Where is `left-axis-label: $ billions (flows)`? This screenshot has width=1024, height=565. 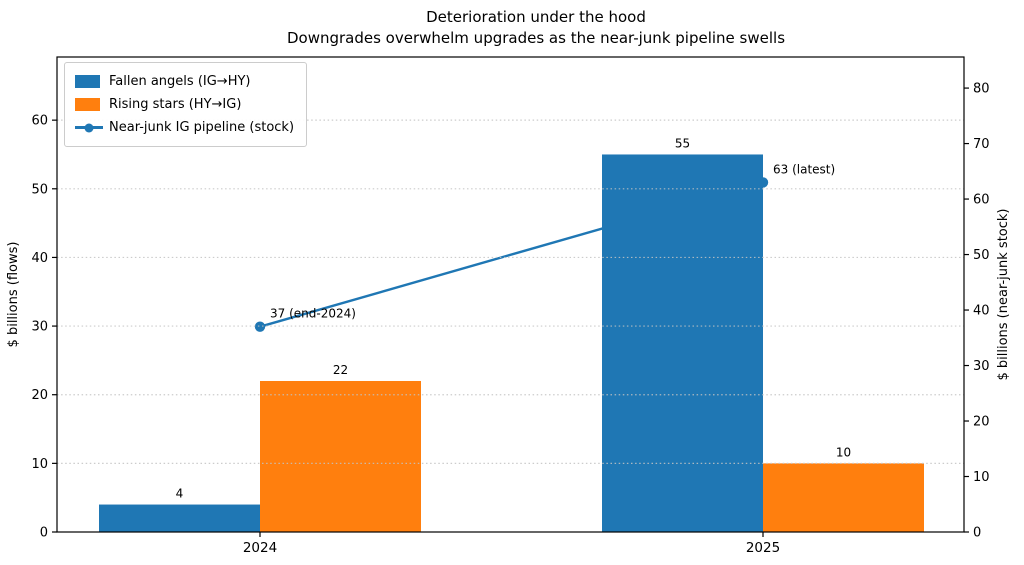 left-axis-label: $ billions (flows) is located at coordinates (13, 295).